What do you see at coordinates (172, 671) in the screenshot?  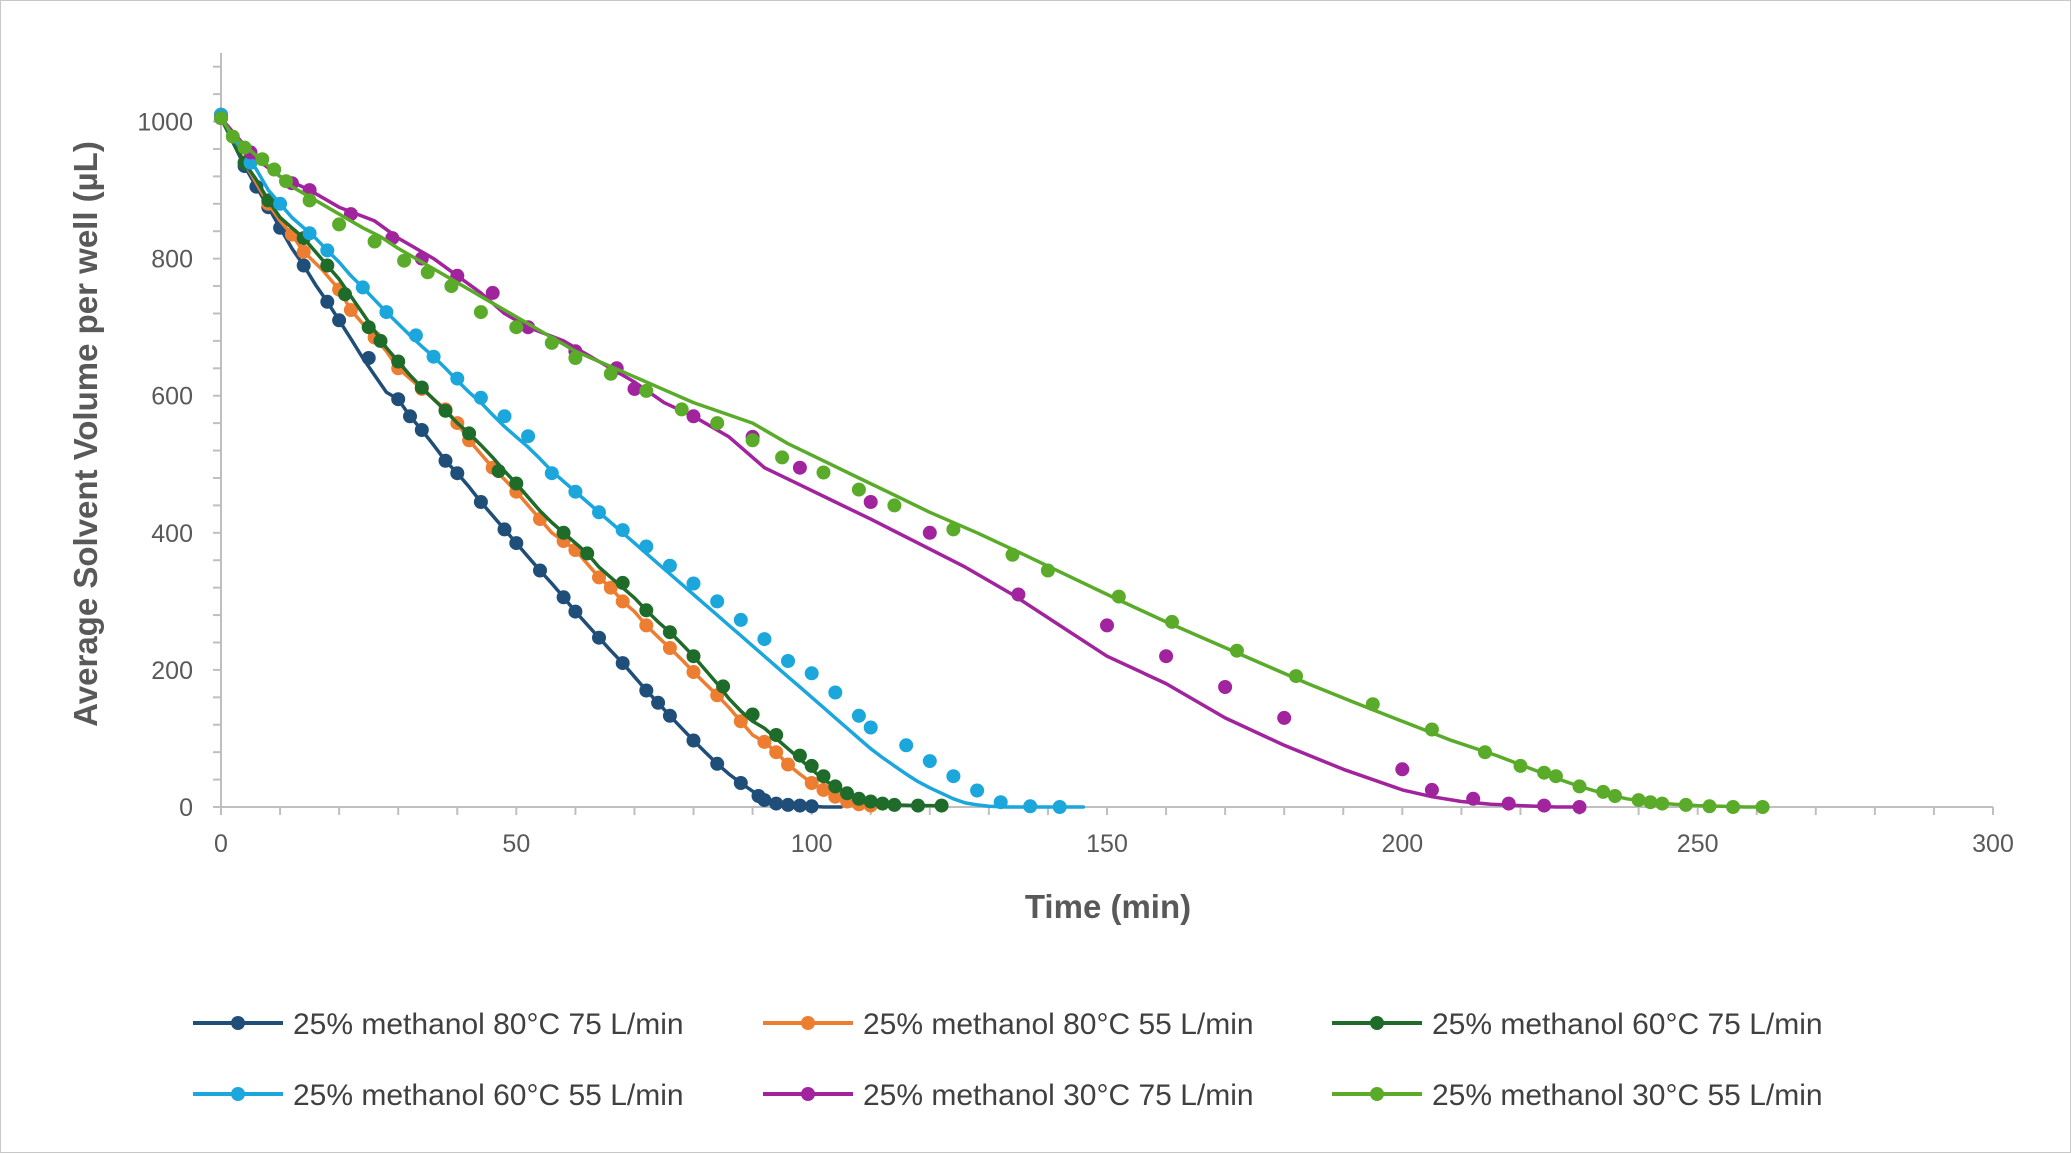 I see `y-tick-label: 200` at bounding box center [172, 671].